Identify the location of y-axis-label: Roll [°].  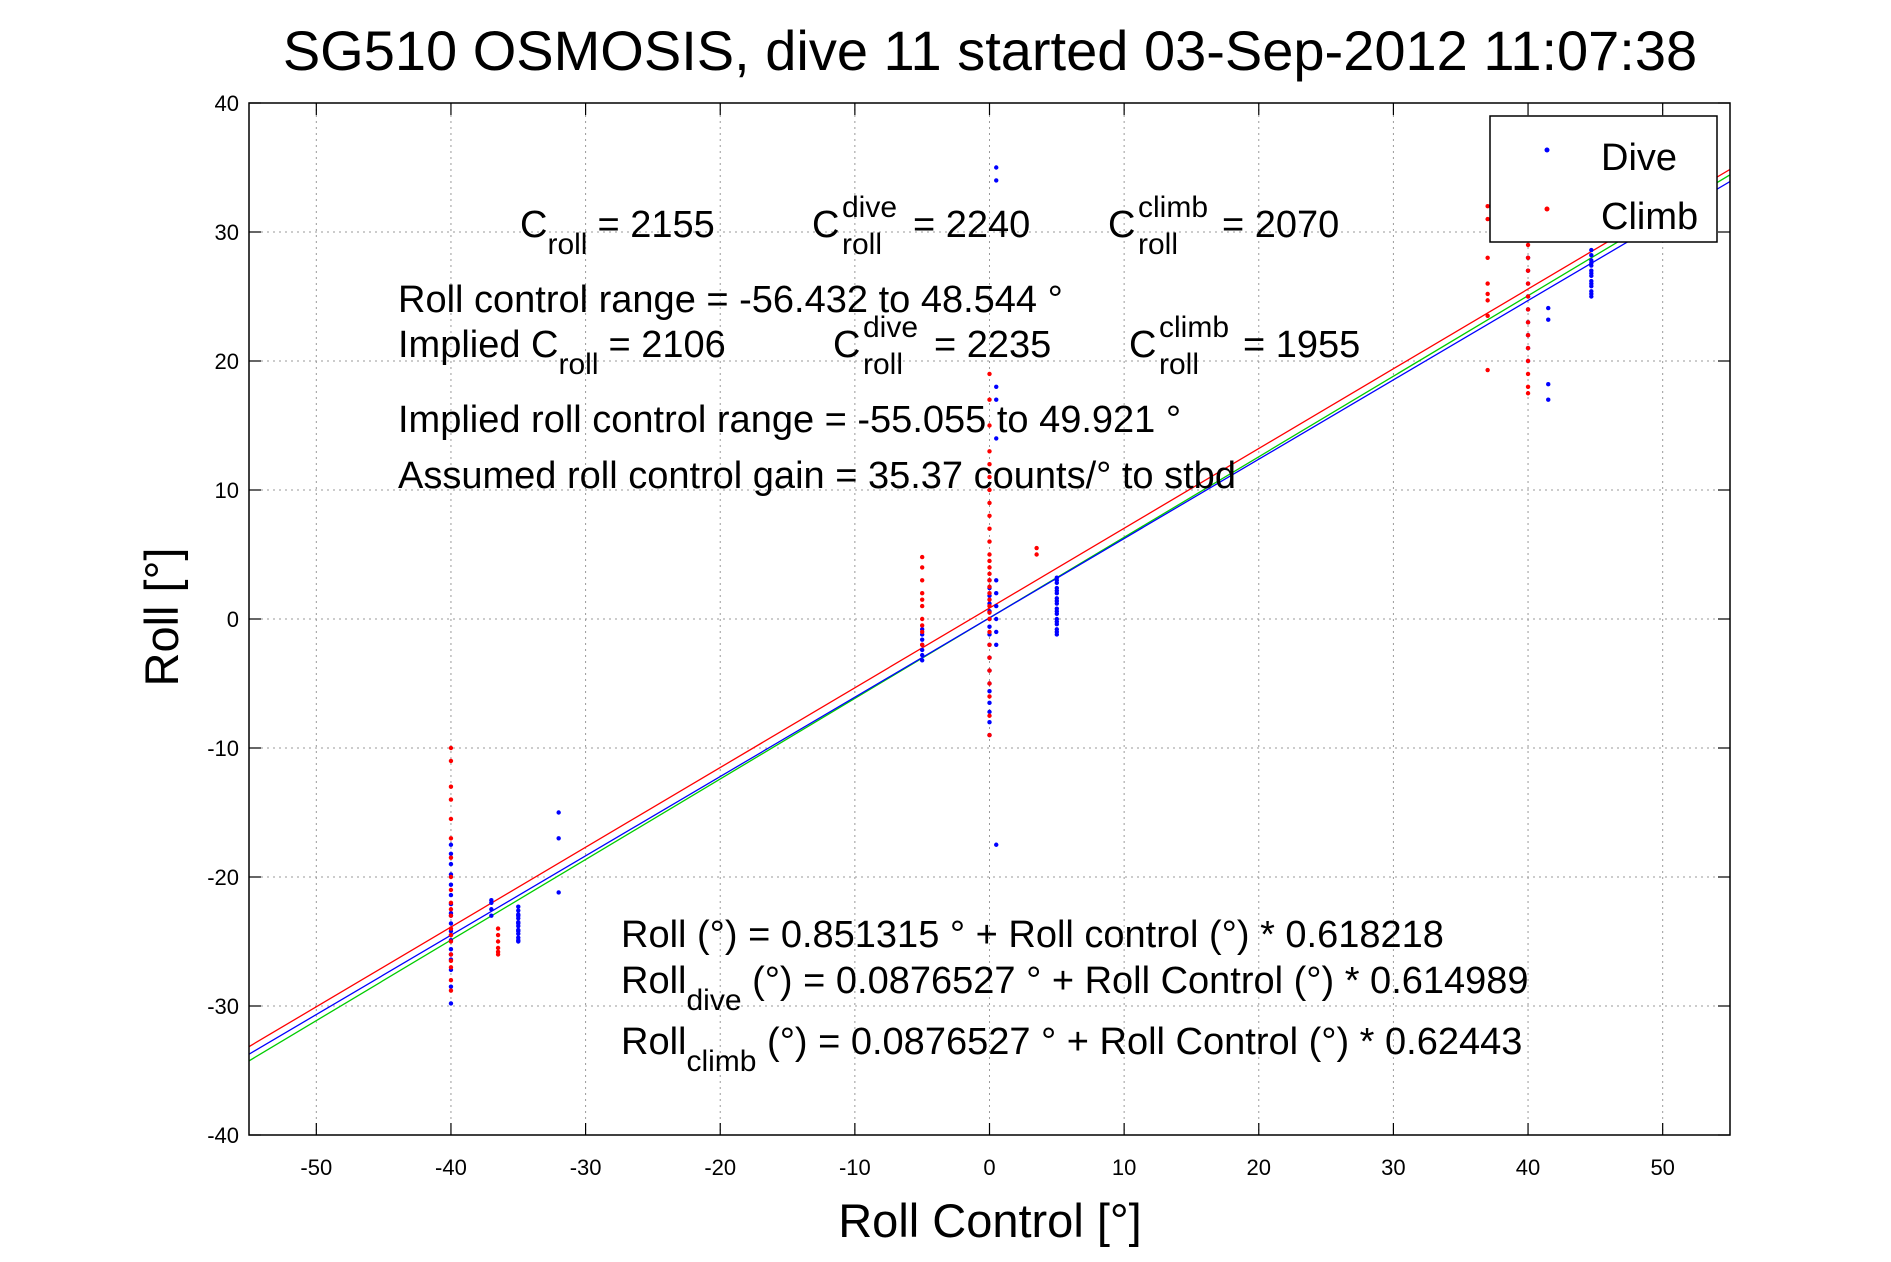
(161, 617).